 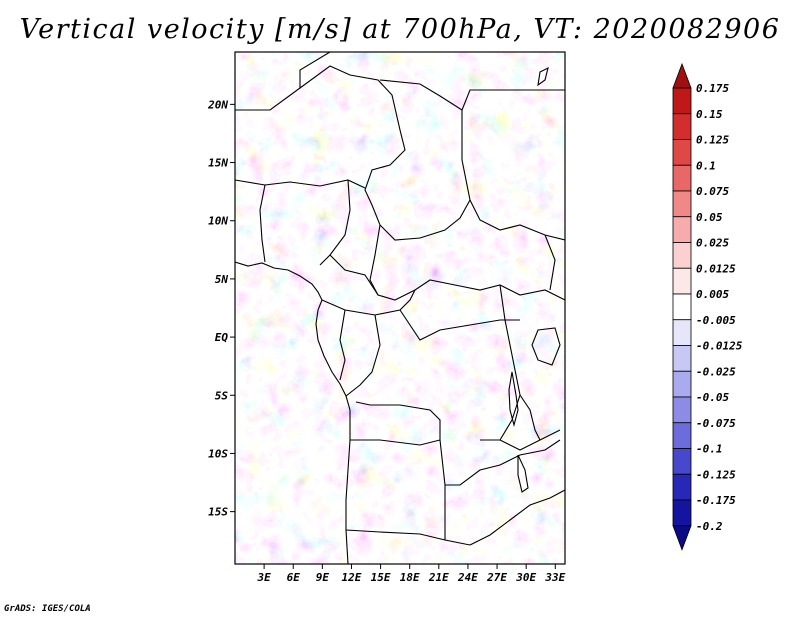 What do you see at coordinates (682, 538) in the screenshot?
I see `colorbar-min-arrow` at bounding box center [682, 538].